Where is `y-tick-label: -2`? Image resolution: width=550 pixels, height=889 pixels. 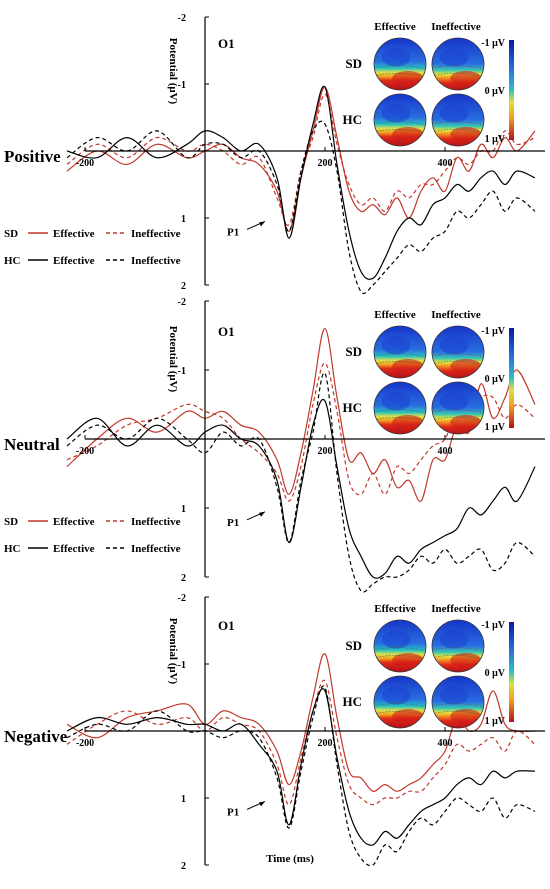 y-tick-label: -2 is located at coordinates (182, 18).